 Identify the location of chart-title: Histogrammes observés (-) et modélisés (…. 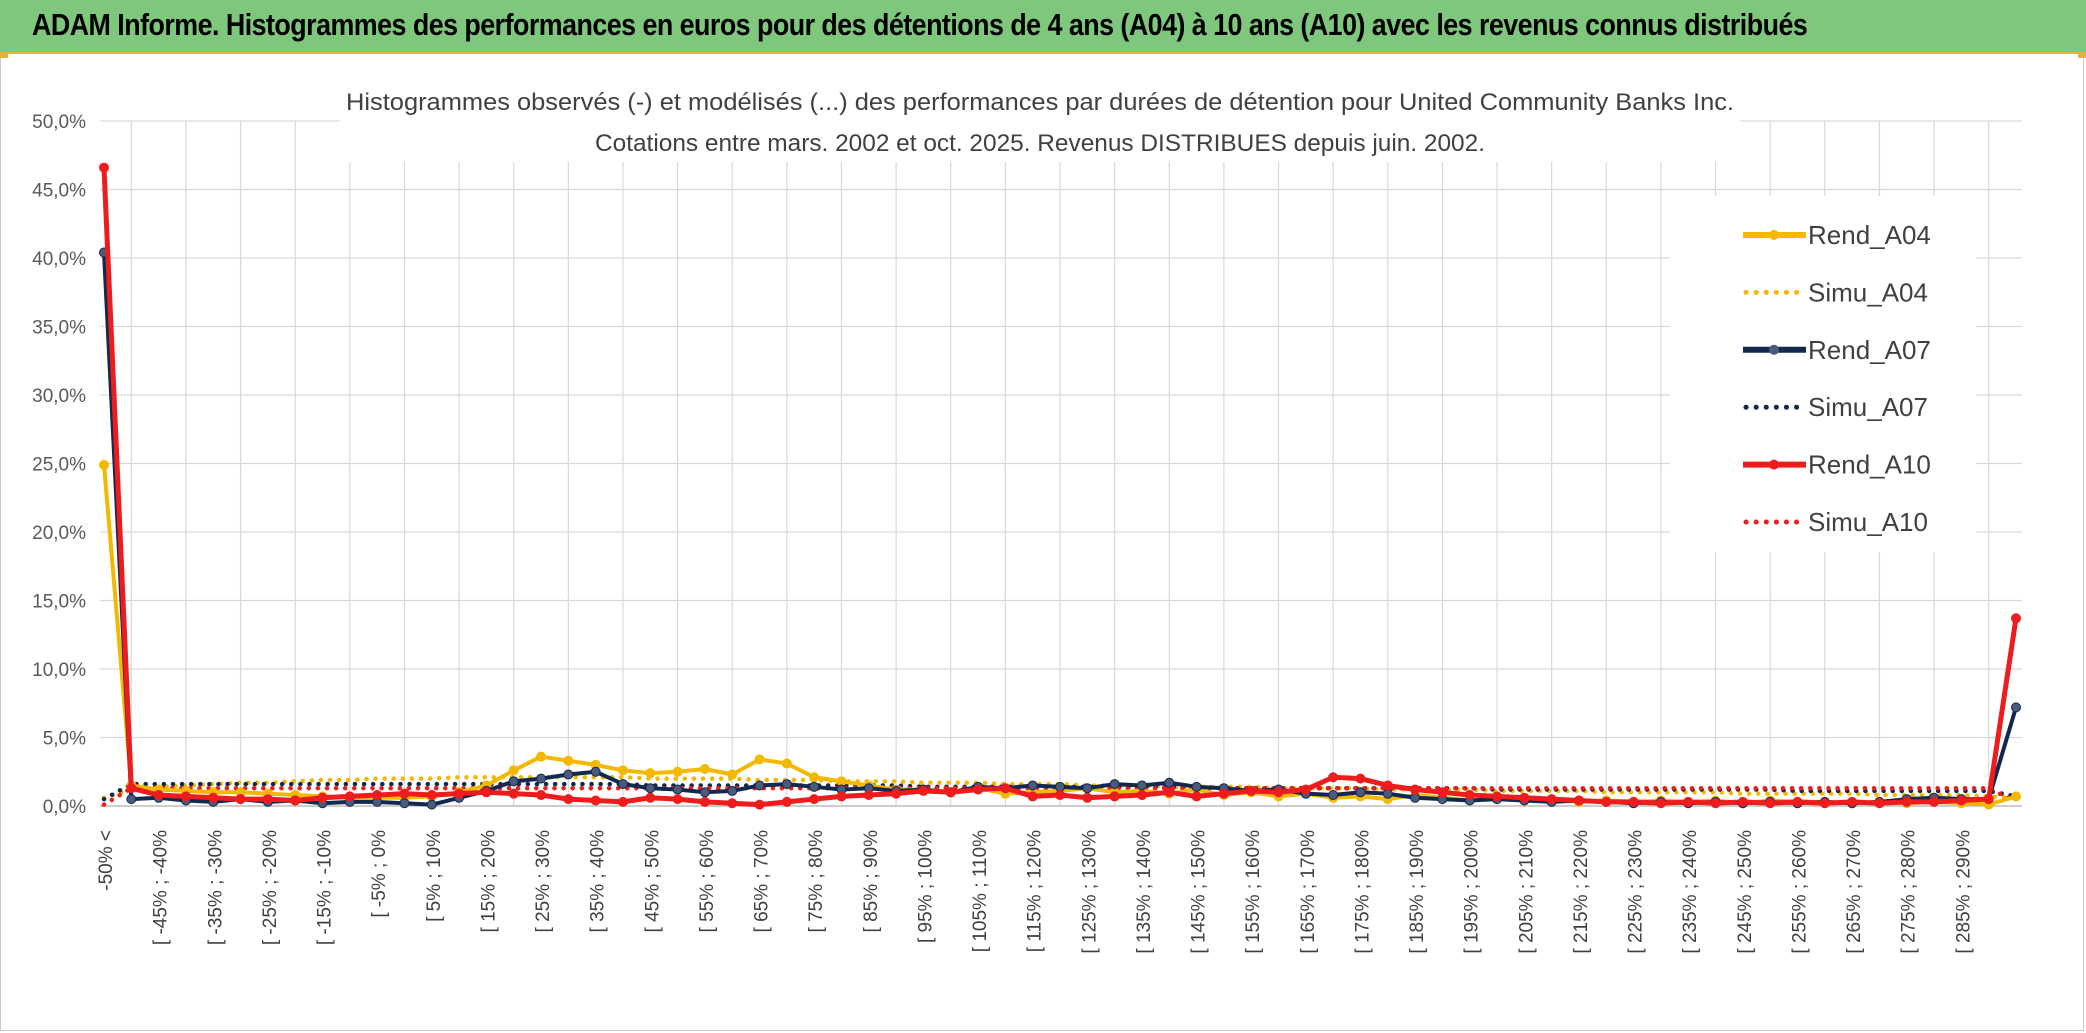
(1040, 102).